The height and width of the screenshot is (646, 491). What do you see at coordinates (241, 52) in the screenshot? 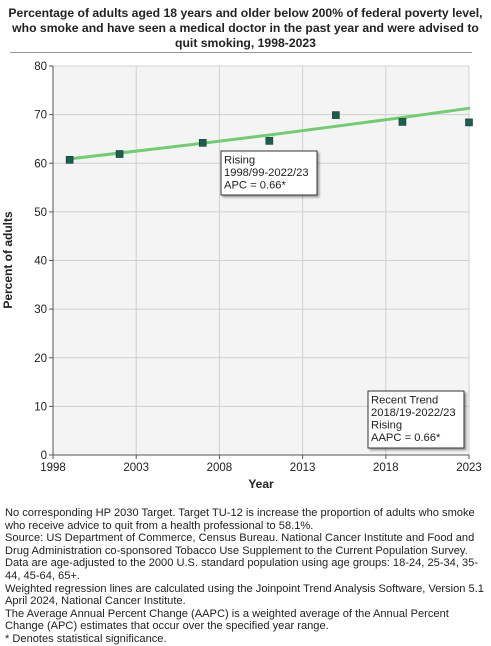
I see `title-divider` at bounding box center [241, 52].